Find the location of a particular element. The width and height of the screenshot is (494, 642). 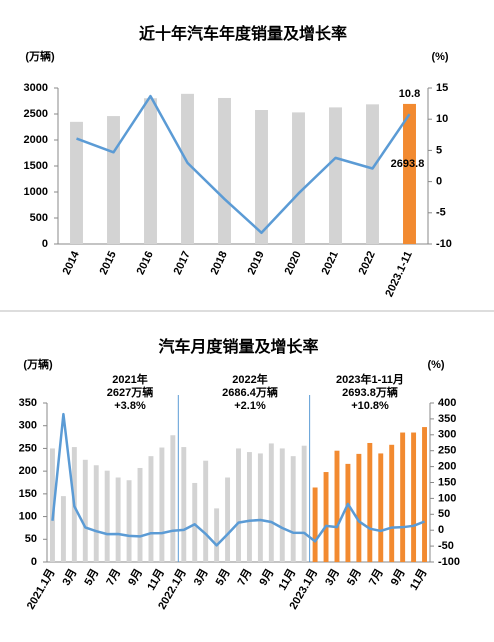

y2-tick-label: 300 is located at coordinates (447, 435).